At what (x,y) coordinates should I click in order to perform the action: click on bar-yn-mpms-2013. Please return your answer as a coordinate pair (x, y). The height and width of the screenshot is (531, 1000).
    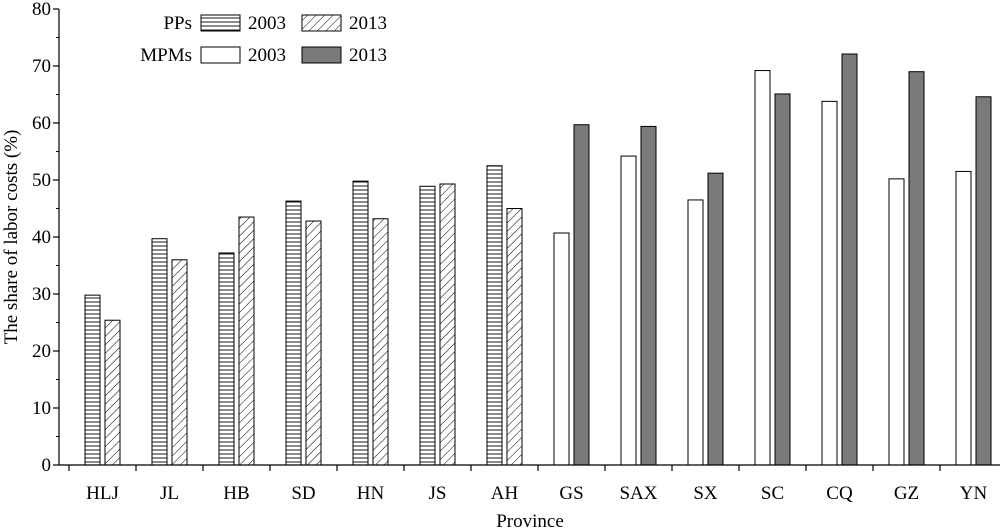
    Looking at the image, I should click on (983, 281).